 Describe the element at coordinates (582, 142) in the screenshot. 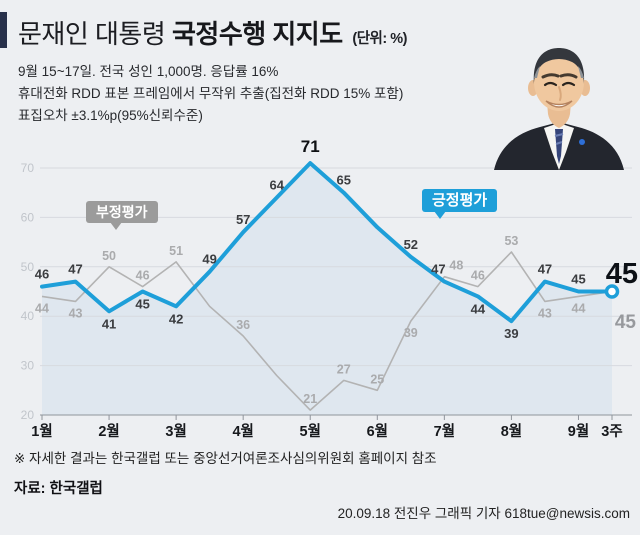

I see `lapel-pin` at that location.